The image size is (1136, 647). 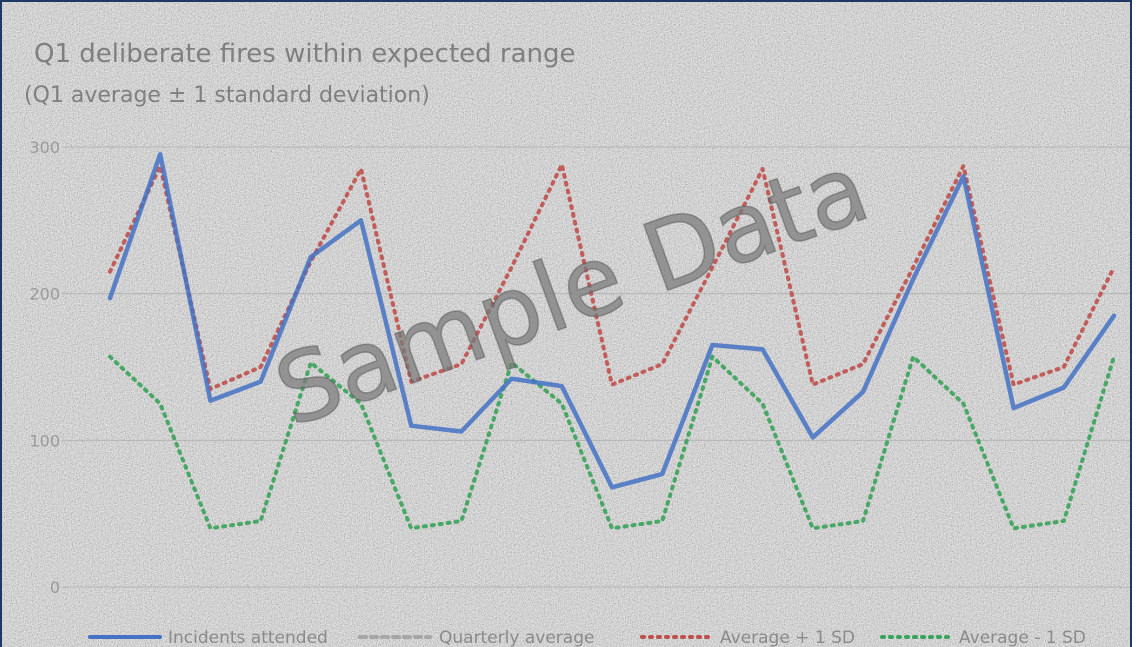 I want to click on legend-label: Average + 1 SD, so click(x=787, y=637).